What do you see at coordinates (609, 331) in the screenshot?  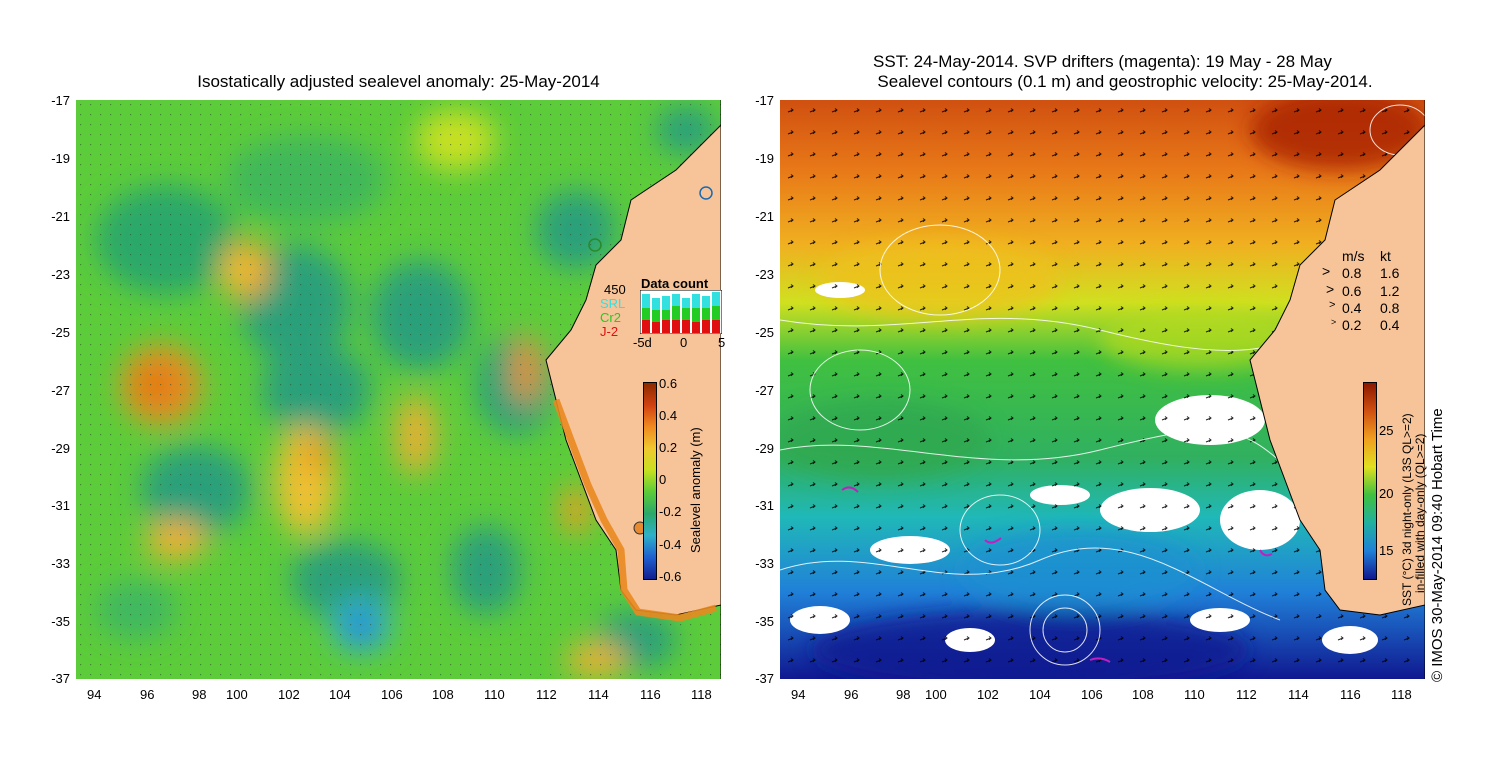 I see `legend-j2: J-2` at bounding box center [609, 331].